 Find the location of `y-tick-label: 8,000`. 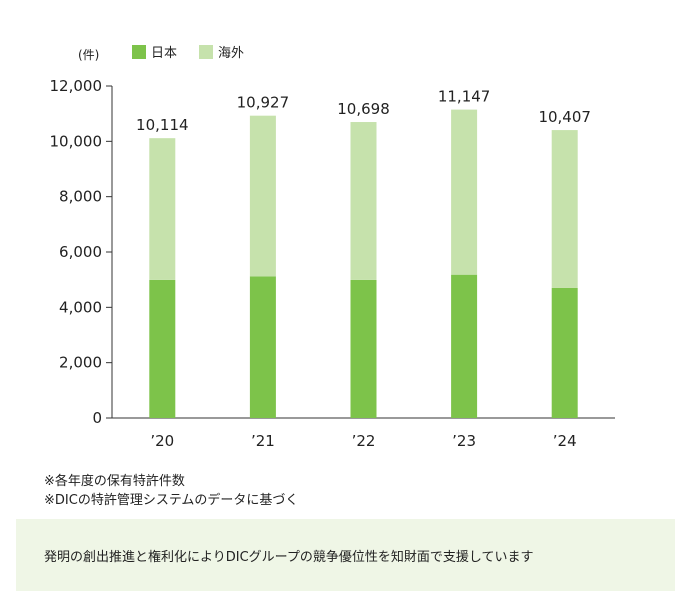

y-tick-label: 8,000 is located at coordinates (80, 197).